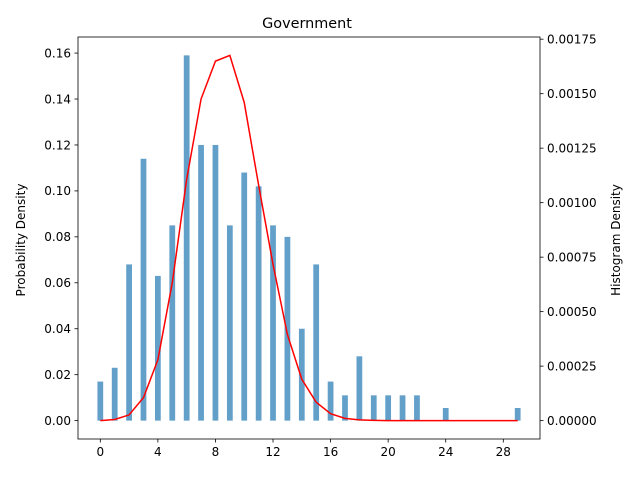  What do you see at coordinates (100, 452) in the screenshot?
I see `x-tick-label: 0` at bounding box center [100, 452].